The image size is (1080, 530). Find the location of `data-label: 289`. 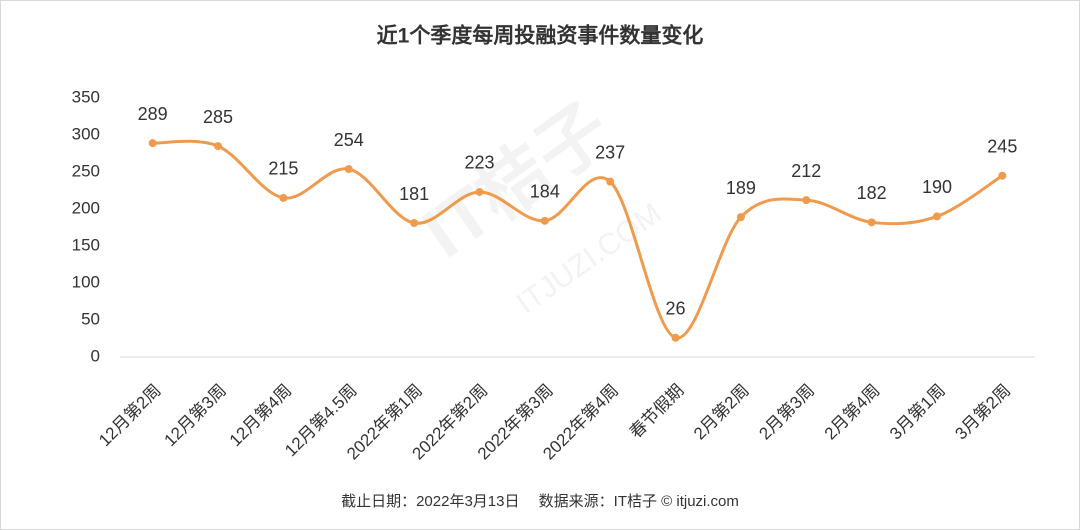

data-label: 289 is located at coordinates (153, 114).